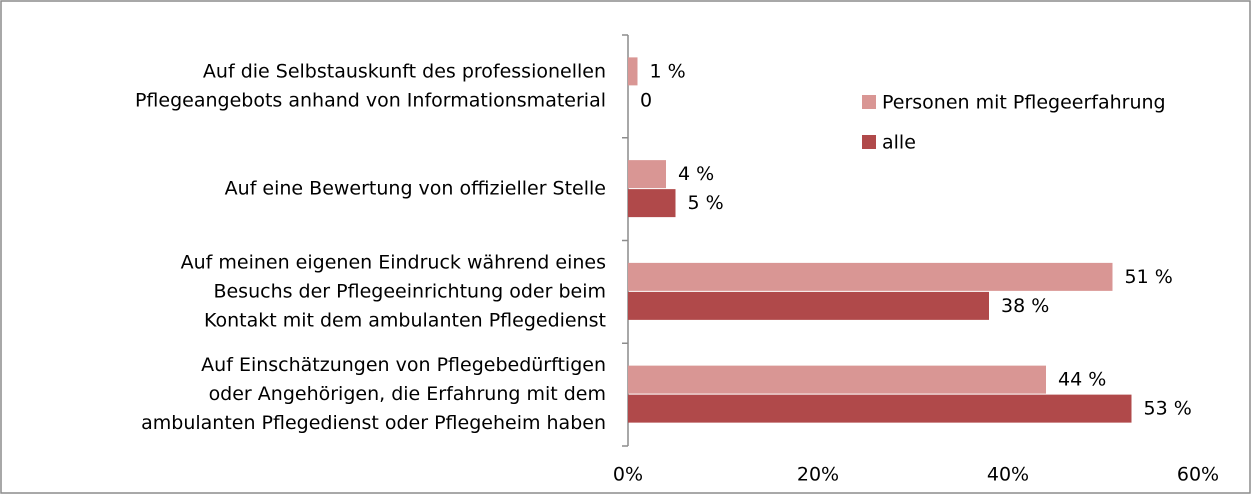  I want to click on value-label: 0, so click(646, 100).